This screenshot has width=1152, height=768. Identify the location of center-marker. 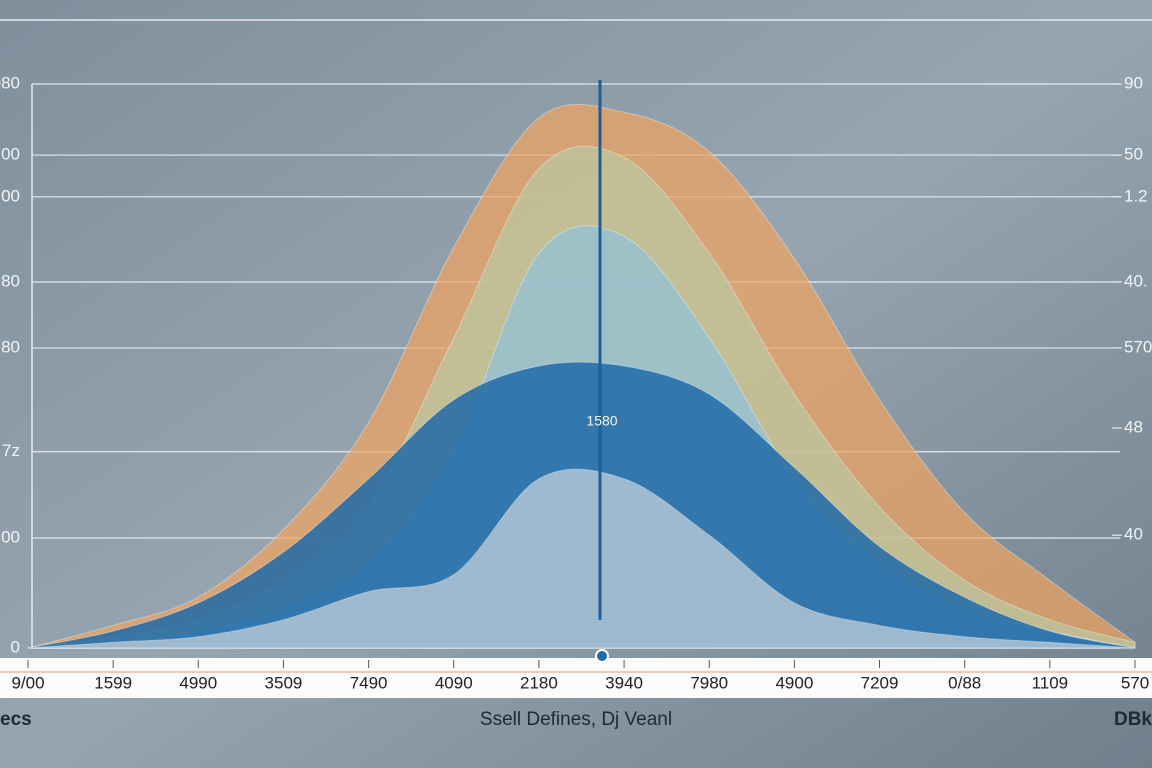
(602, 656).